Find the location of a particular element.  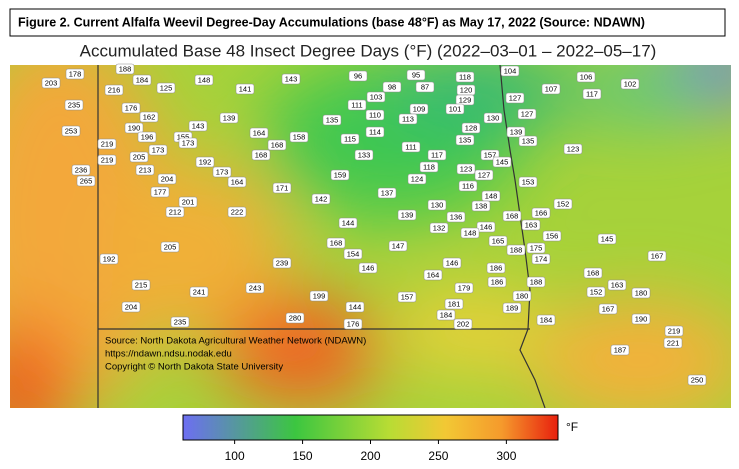

colorbar is located at coordinates (370, 427).